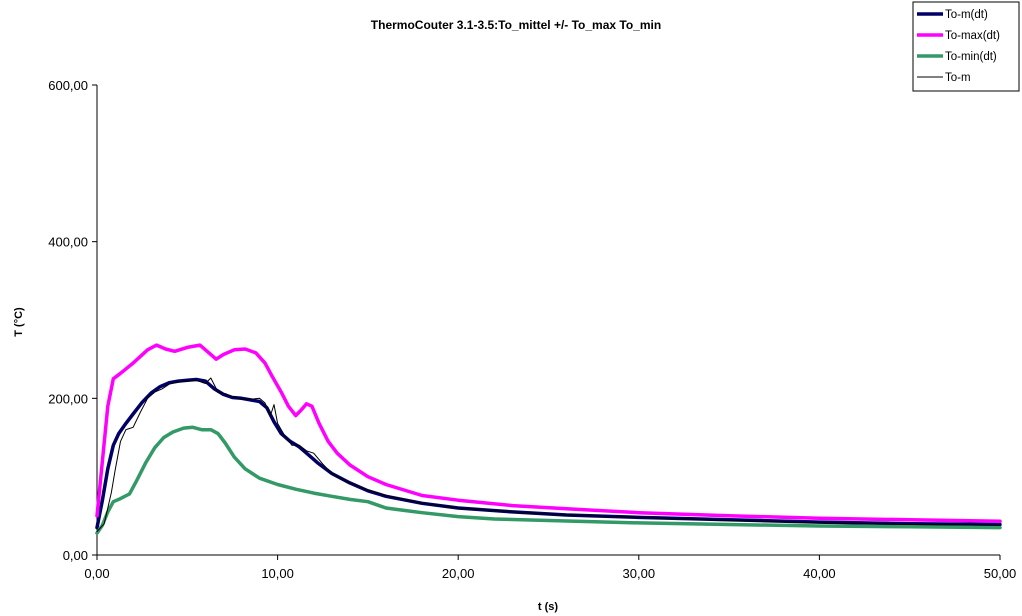 This screenshot has height=616, width=1022. Describe the element at coordinates (458, 573) in the screenshot. I see `x-tick-label: 20,00` at that location.